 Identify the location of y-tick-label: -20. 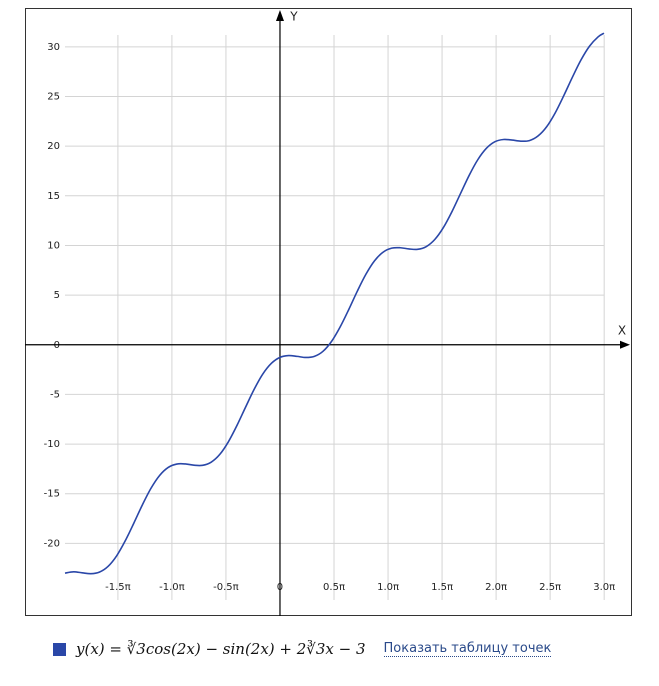
(52, 543).